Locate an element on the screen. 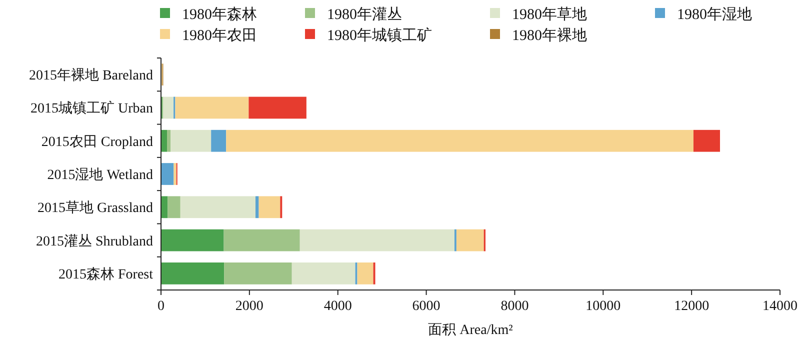 This screenshot has height=337, width=800. x-tick-label: 4000 is located at coordinates (338, 306).